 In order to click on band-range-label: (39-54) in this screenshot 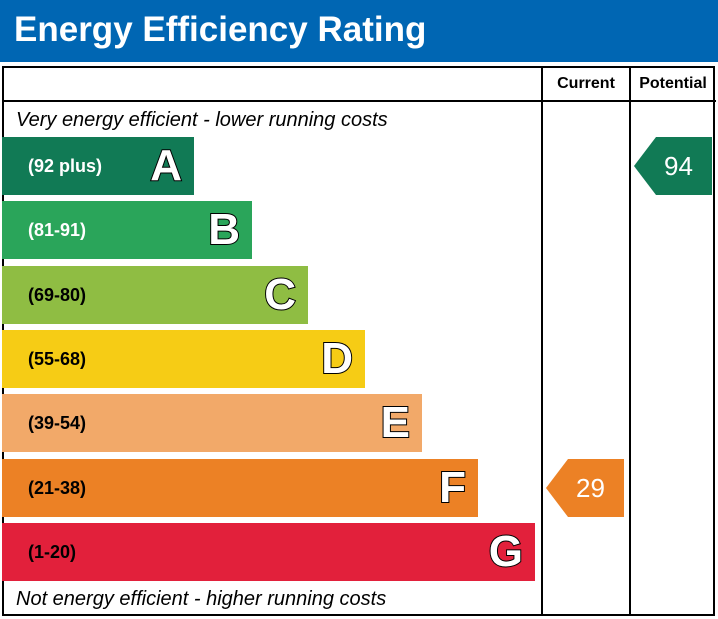, I will do `click(57, 423)`.